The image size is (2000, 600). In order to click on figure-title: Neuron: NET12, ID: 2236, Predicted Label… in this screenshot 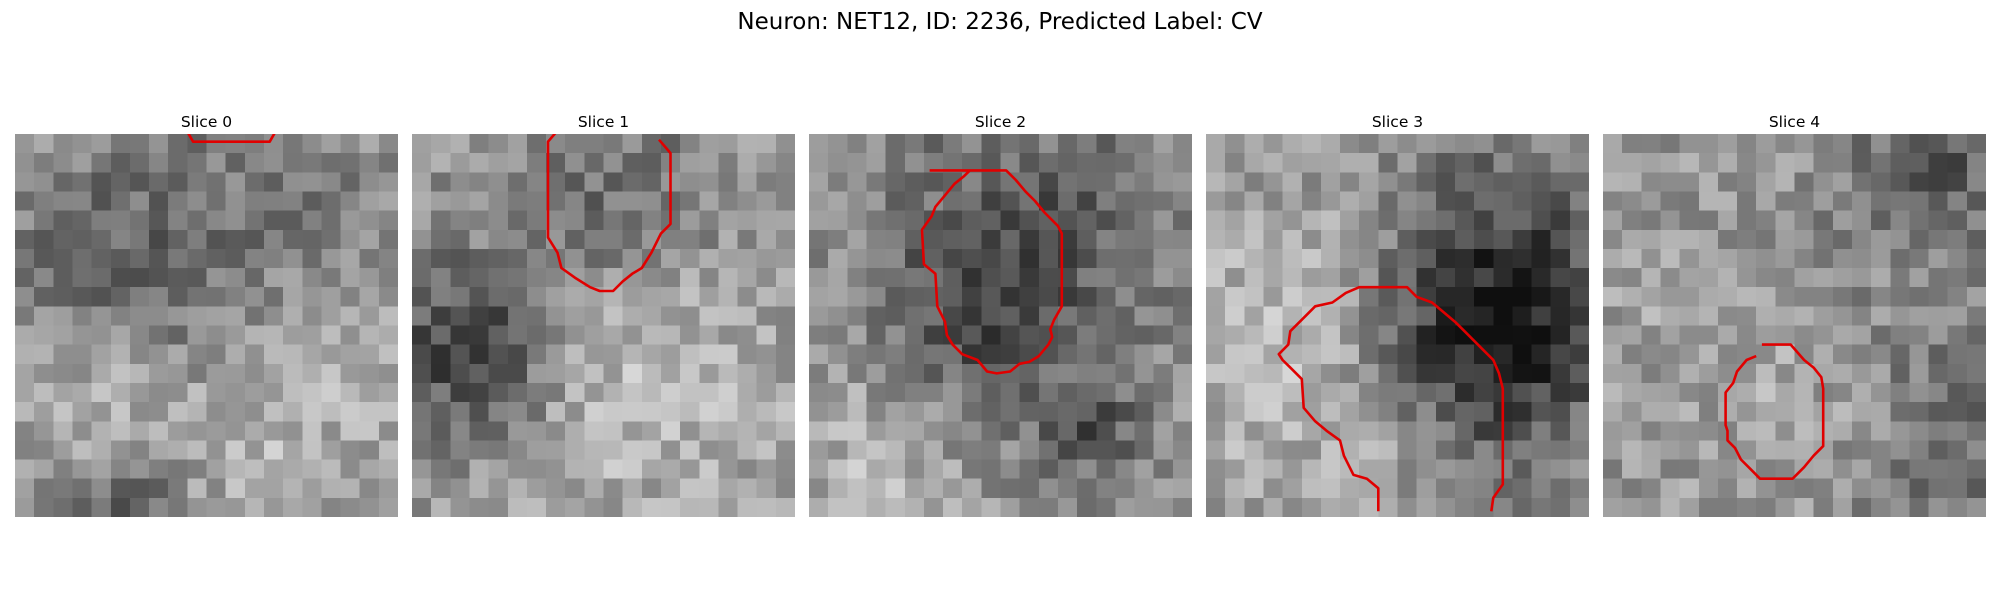, I will do `click(1000, 22)`.